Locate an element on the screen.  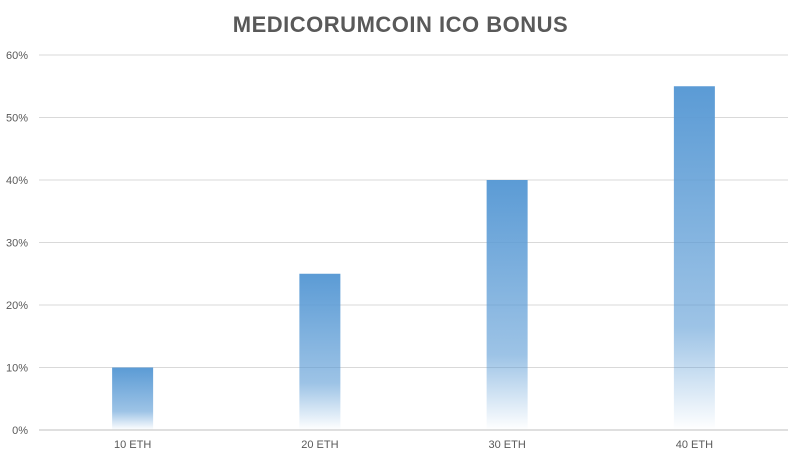
bar-40-eth is located at coordinates (694, 258).